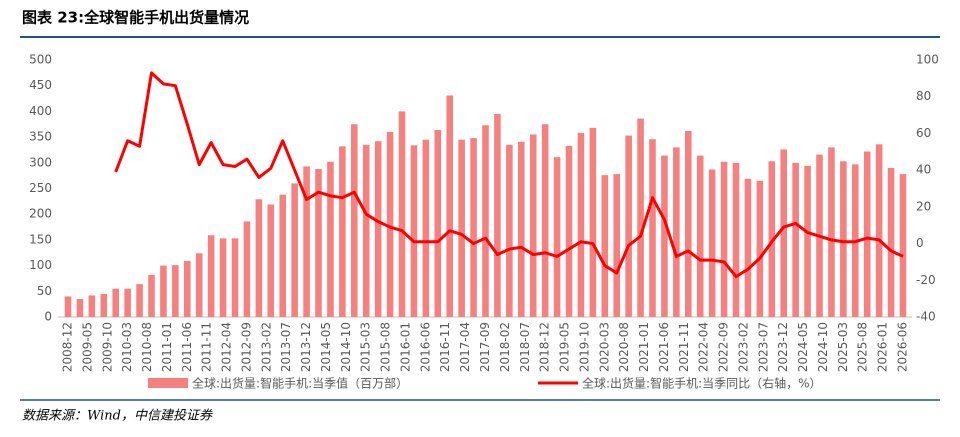 This screenshot has height=437, width=960. I want to click on x-tick-label: 2024-05, so click(803, 347).